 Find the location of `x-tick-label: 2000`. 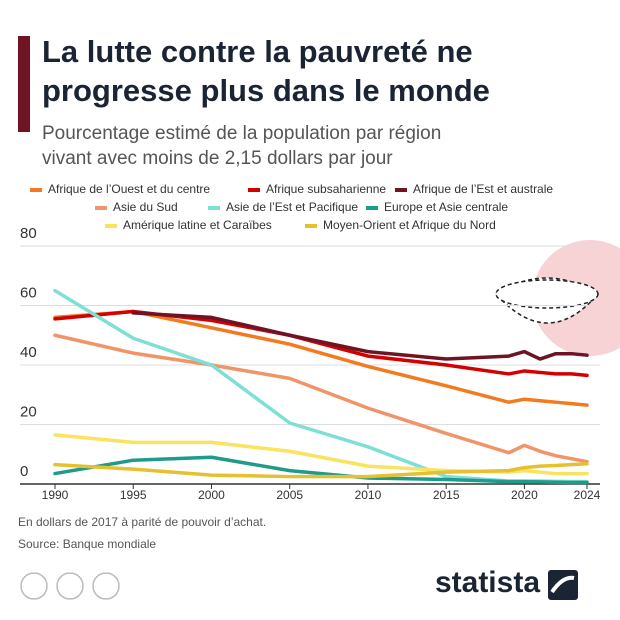

x-tick-label: 2000 is located at coordinates (211, 495).